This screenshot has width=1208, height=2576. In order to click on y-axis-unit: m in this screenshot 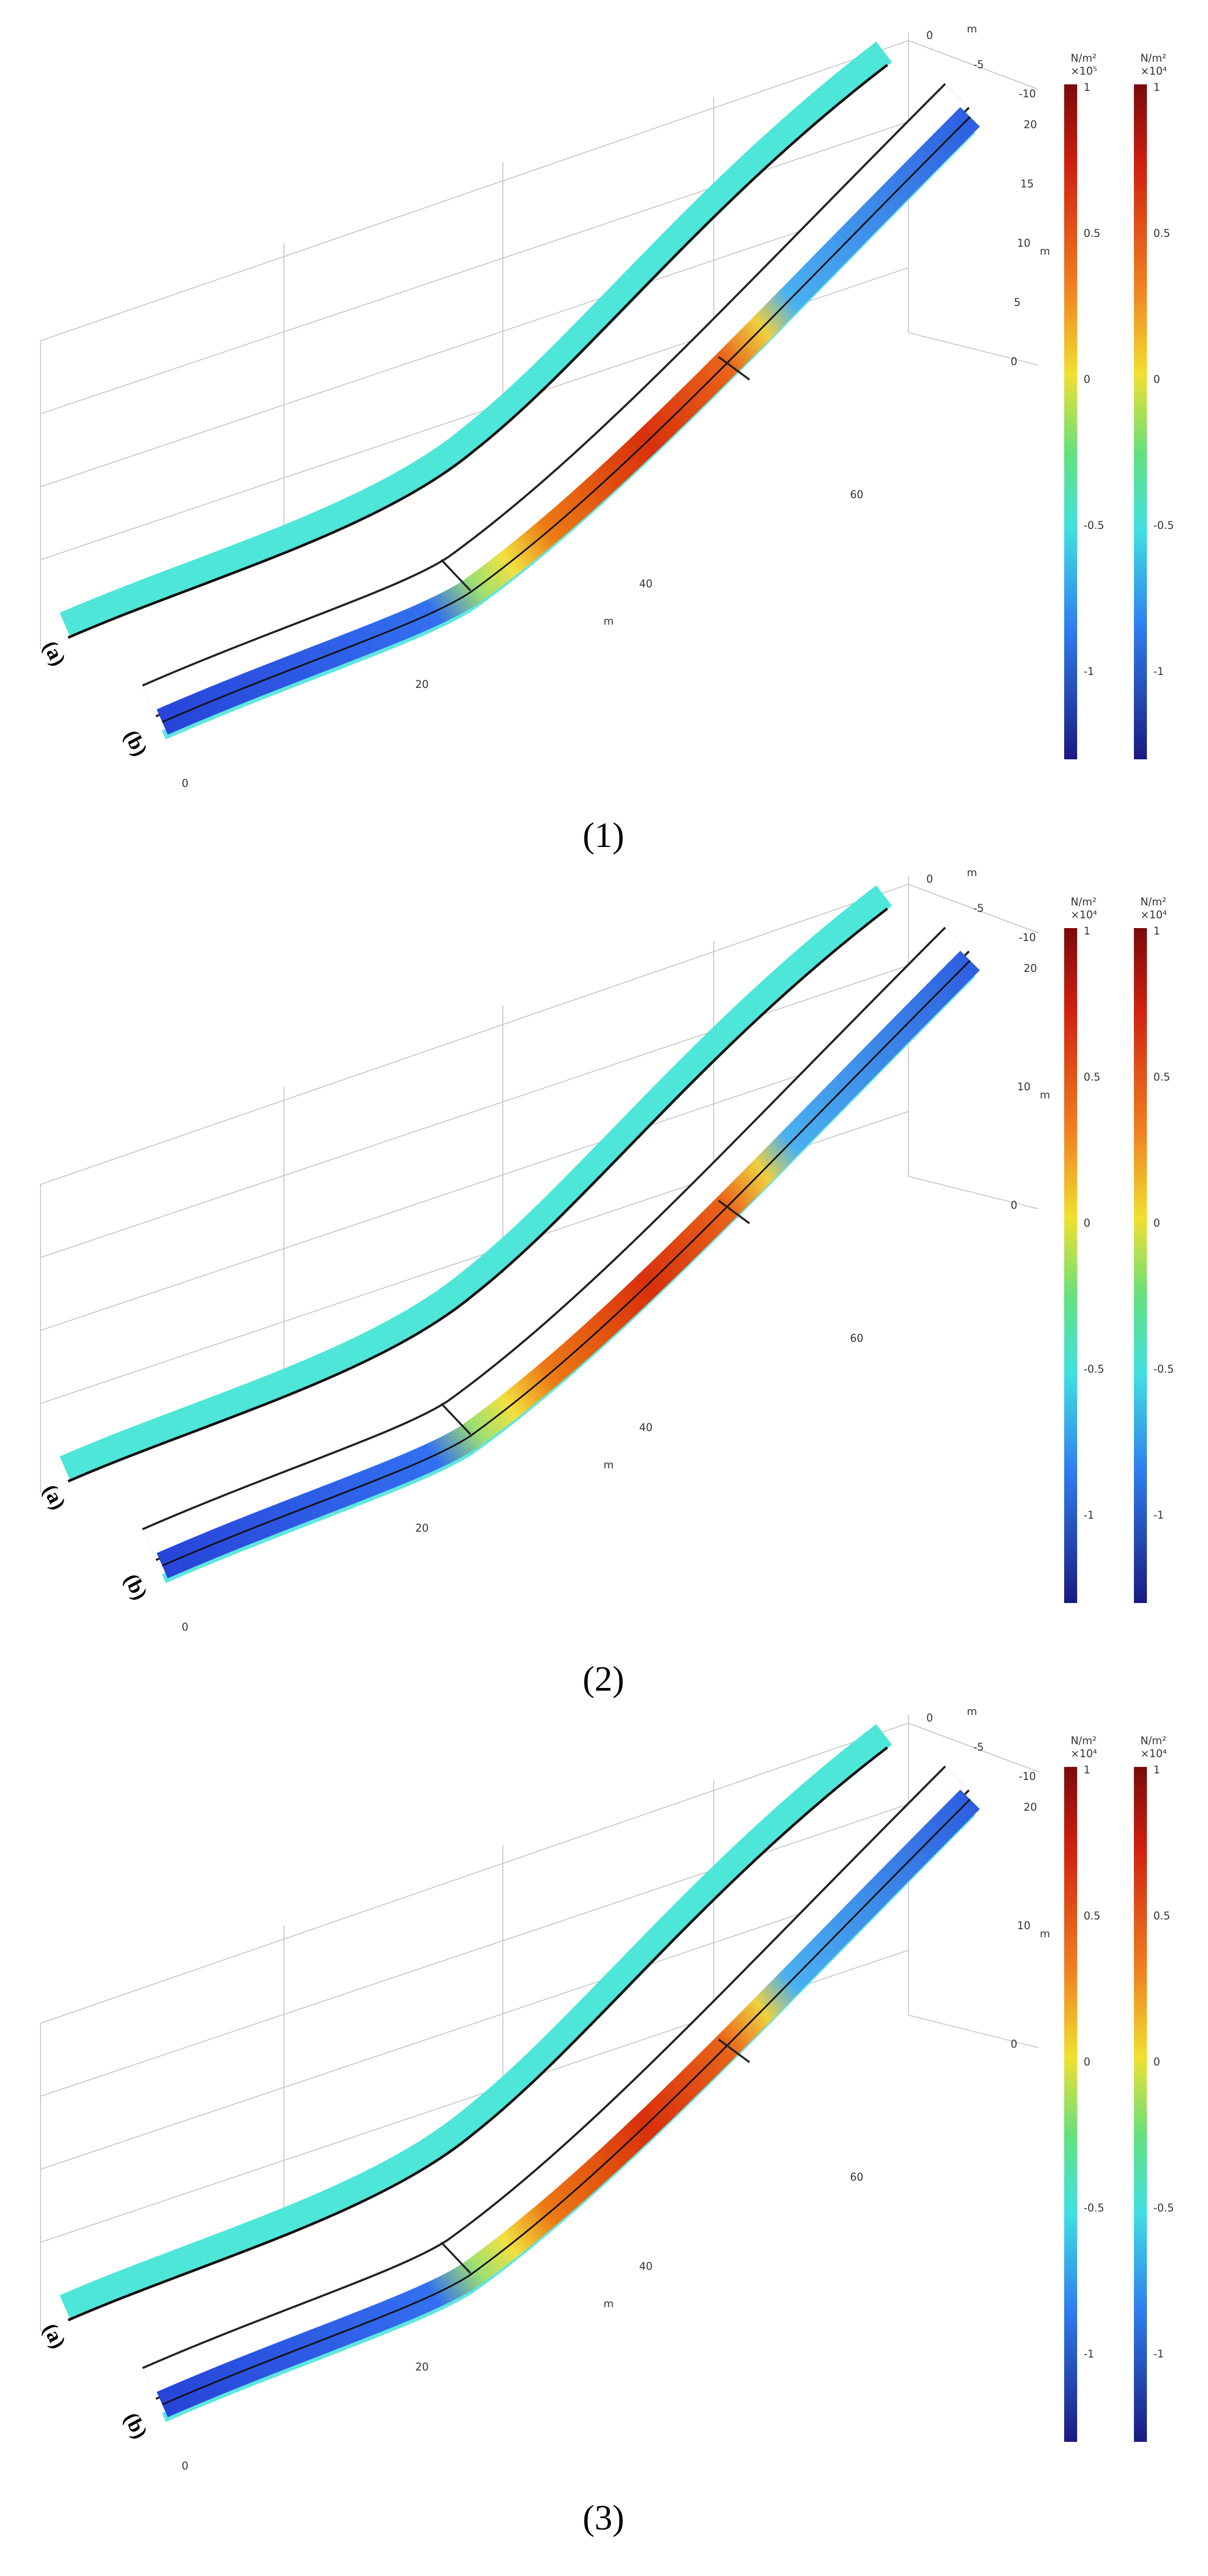, I will do `click(972, 872)`.